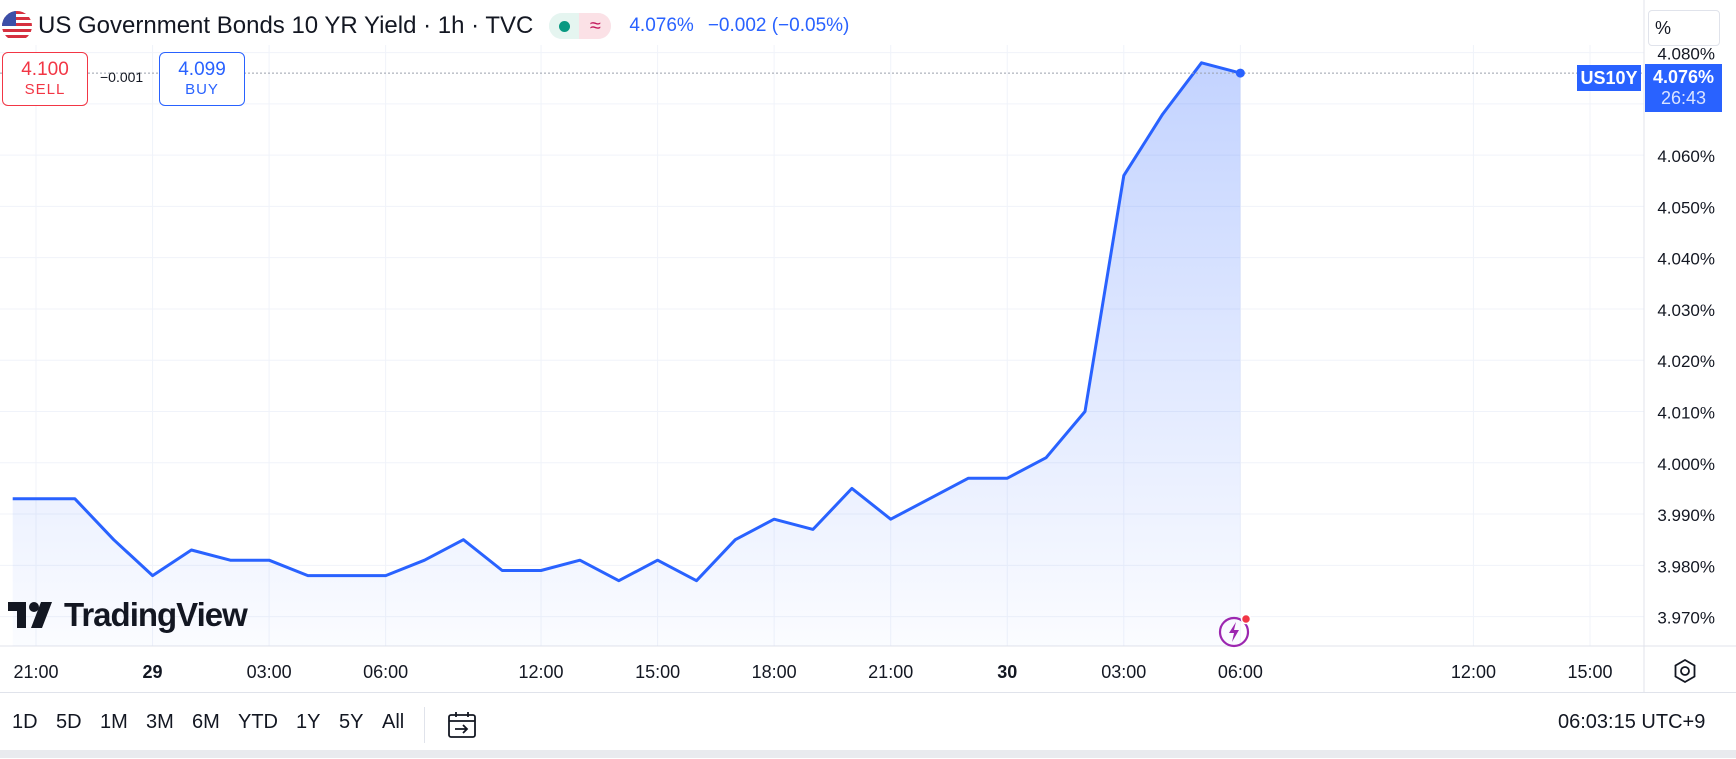  Describe the element at coordinates (25, 722) in the screenshot. I see `range-1d: 1D` at that location.